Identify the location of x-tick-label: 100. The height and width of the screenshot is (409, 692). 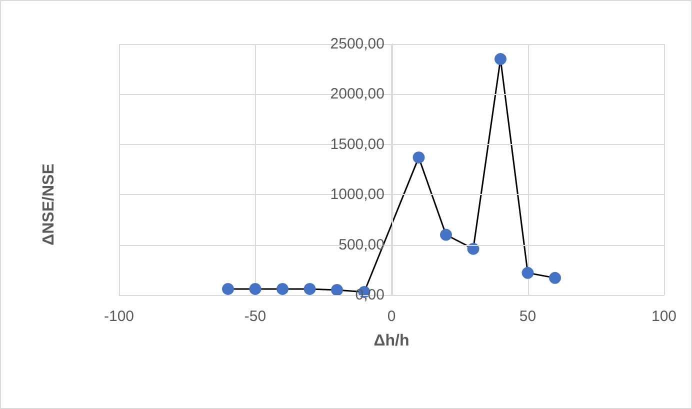
(664, 316).